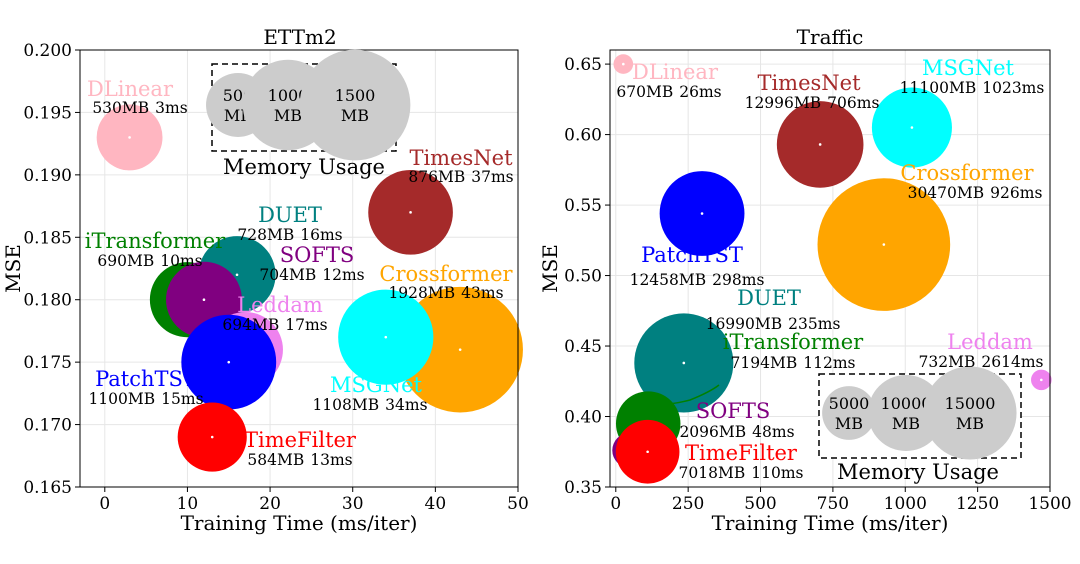 The width and height of the screenshot is (1080, 564). I want to click on x-tick-label: 1000, so click(905, 504).